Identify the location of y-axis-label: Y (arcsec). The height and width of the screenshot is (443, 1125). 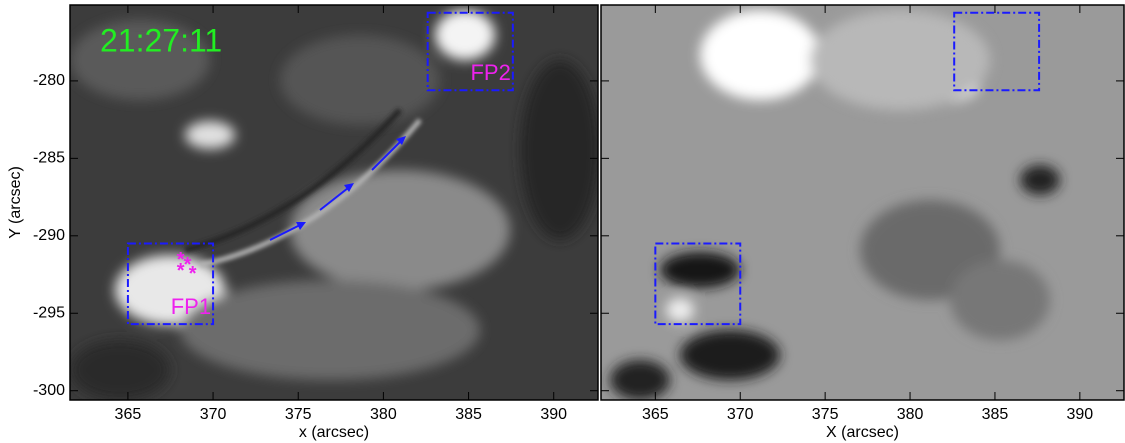
(15, 202).